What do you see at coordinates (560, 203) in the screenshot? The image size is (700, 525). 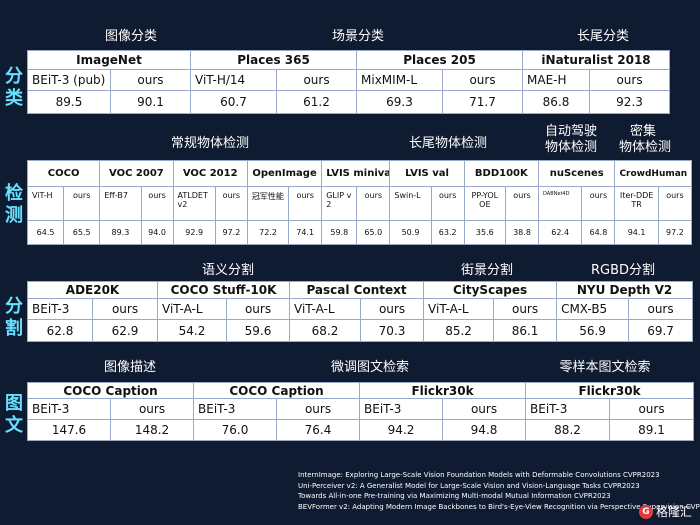 I see `model-cell: DABNet4D` at bounding box center [560, 203].